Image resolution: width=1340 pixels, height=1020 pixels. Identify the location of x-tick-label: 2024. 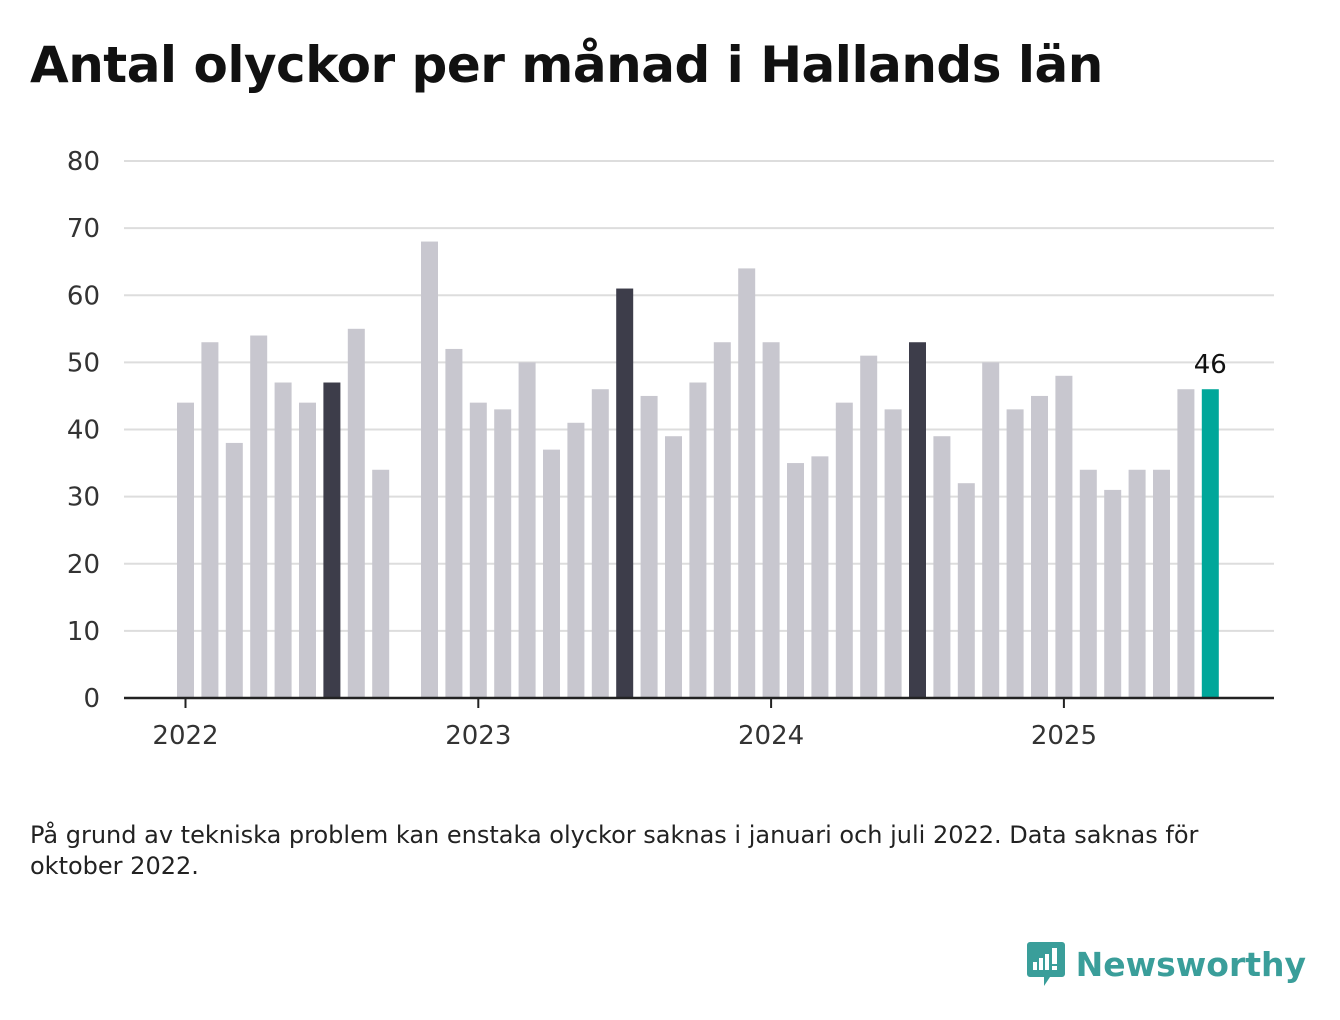
(771, 736).